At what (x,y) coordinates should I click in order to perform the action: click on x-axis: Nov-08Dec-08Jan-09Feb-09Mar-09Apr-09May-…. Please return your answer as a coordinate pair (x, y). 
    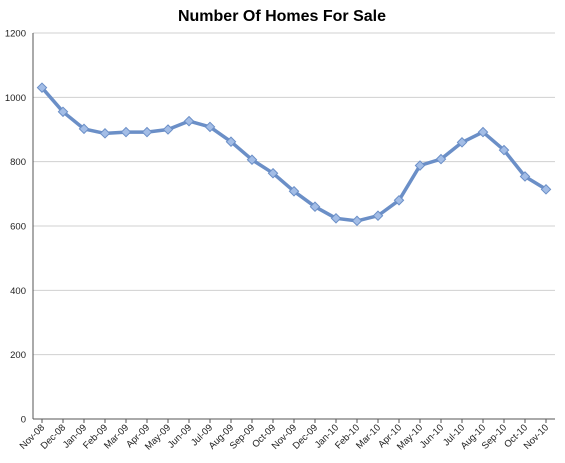
    Looking at the image, I should click on (286, 435).